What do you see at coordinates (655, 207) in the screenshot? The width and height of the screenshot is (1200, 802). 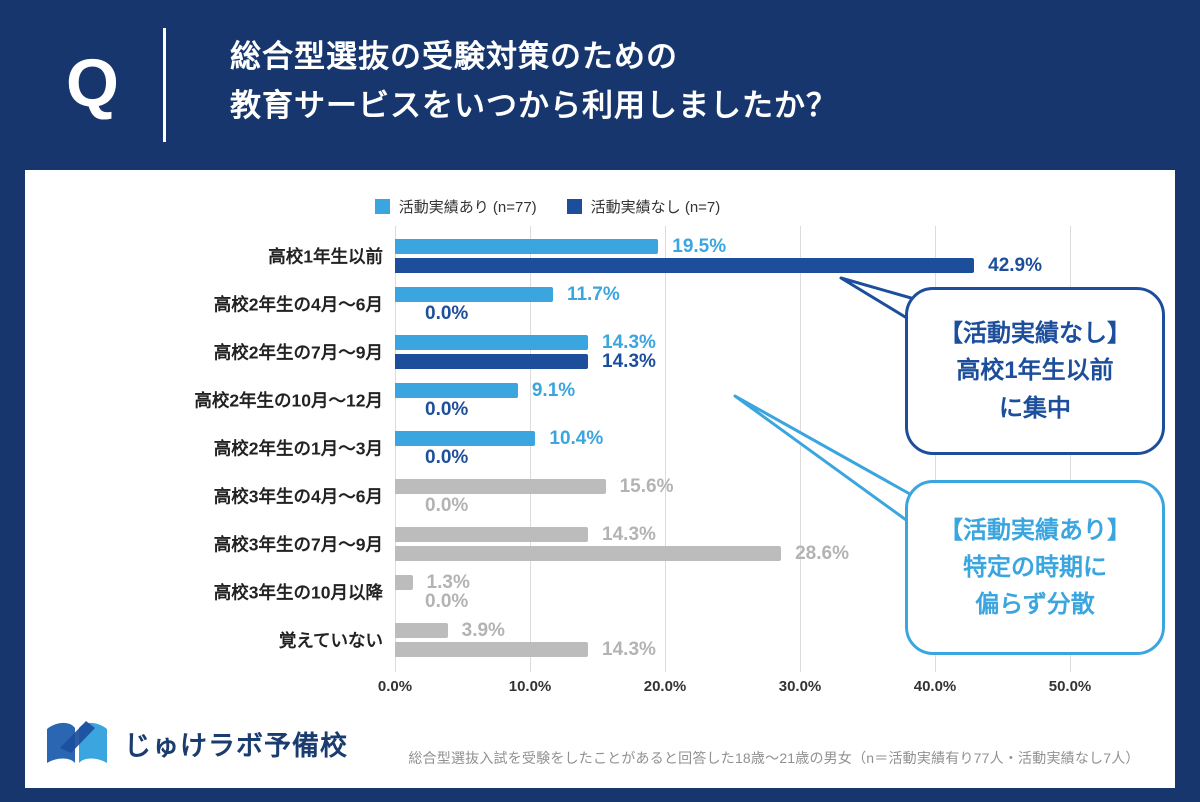 I see `legend-label: 活動実績なし (n=7)` at bounding box center [655, 207].